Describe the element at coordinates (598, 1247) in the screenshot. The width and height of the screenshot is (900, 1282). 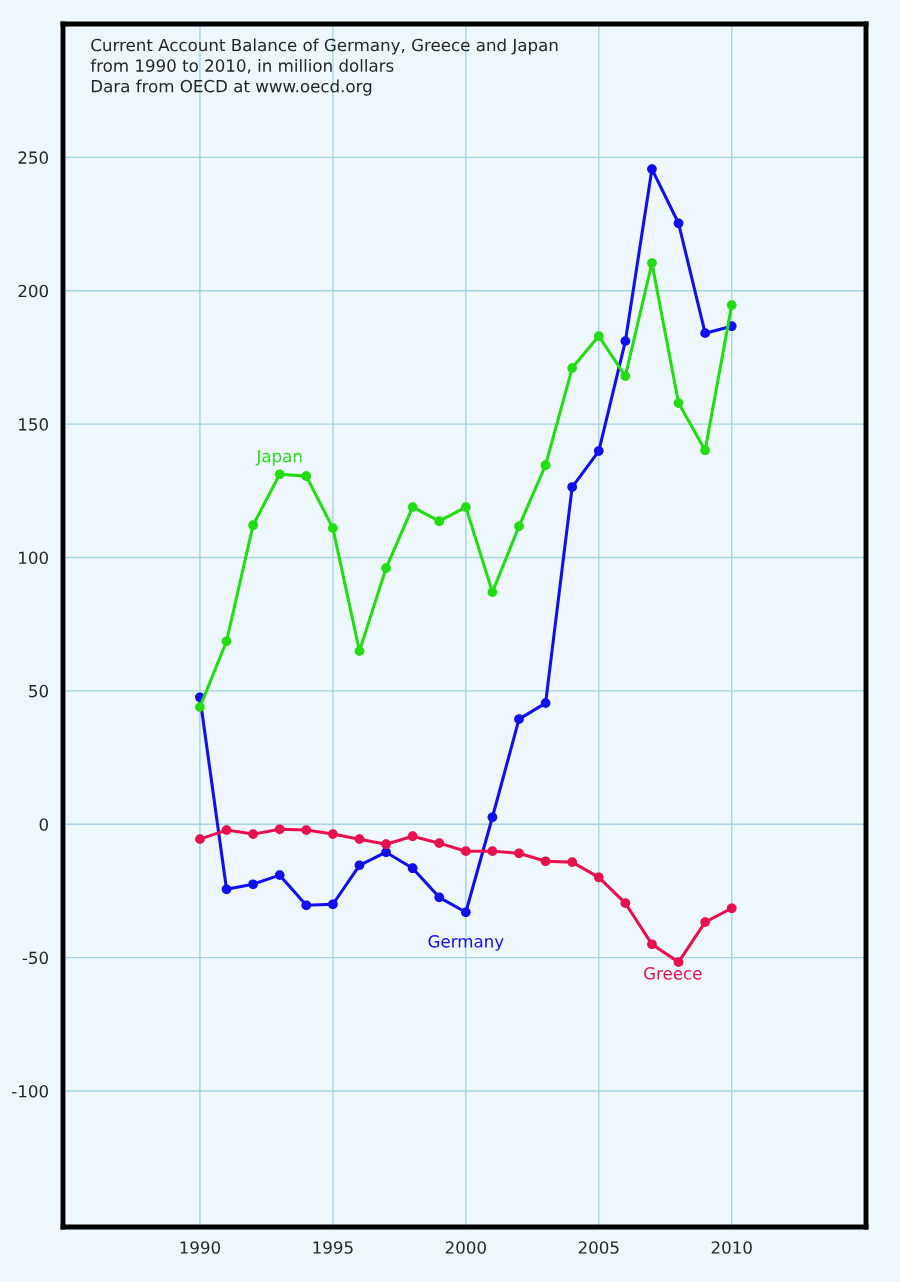
I see `x-tick-label: 2005` at that location.